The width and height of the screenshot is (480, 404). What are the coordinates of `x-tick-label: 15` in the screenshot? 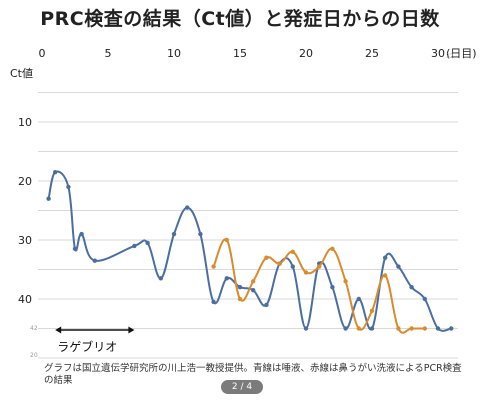 It's located at (240, 53).